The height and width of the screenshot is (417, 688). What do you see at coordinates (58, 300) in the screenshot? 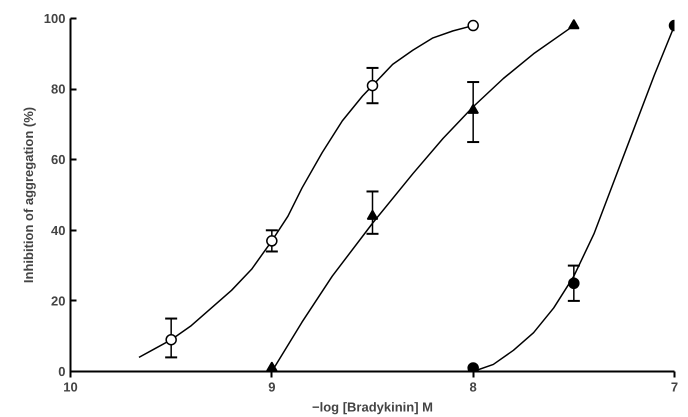
I see `y-tick-label: 20` at bounding box center [58, 300].